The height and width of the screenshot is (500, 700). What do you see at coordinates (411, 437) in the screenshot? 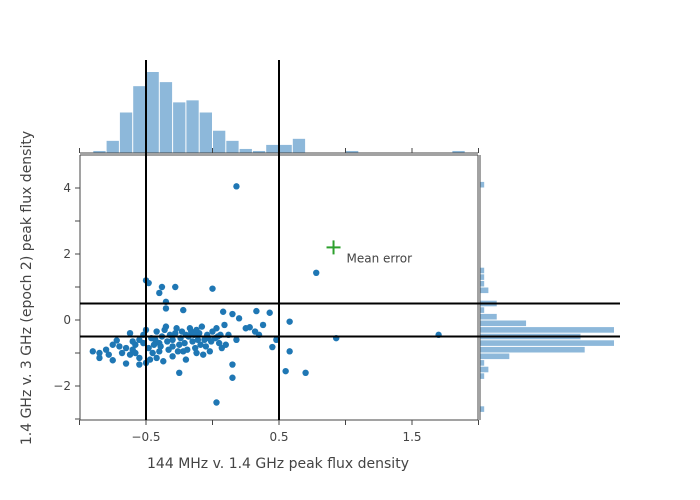
I see `x-tick-label: 1.5` at bounding box center [411, 437].